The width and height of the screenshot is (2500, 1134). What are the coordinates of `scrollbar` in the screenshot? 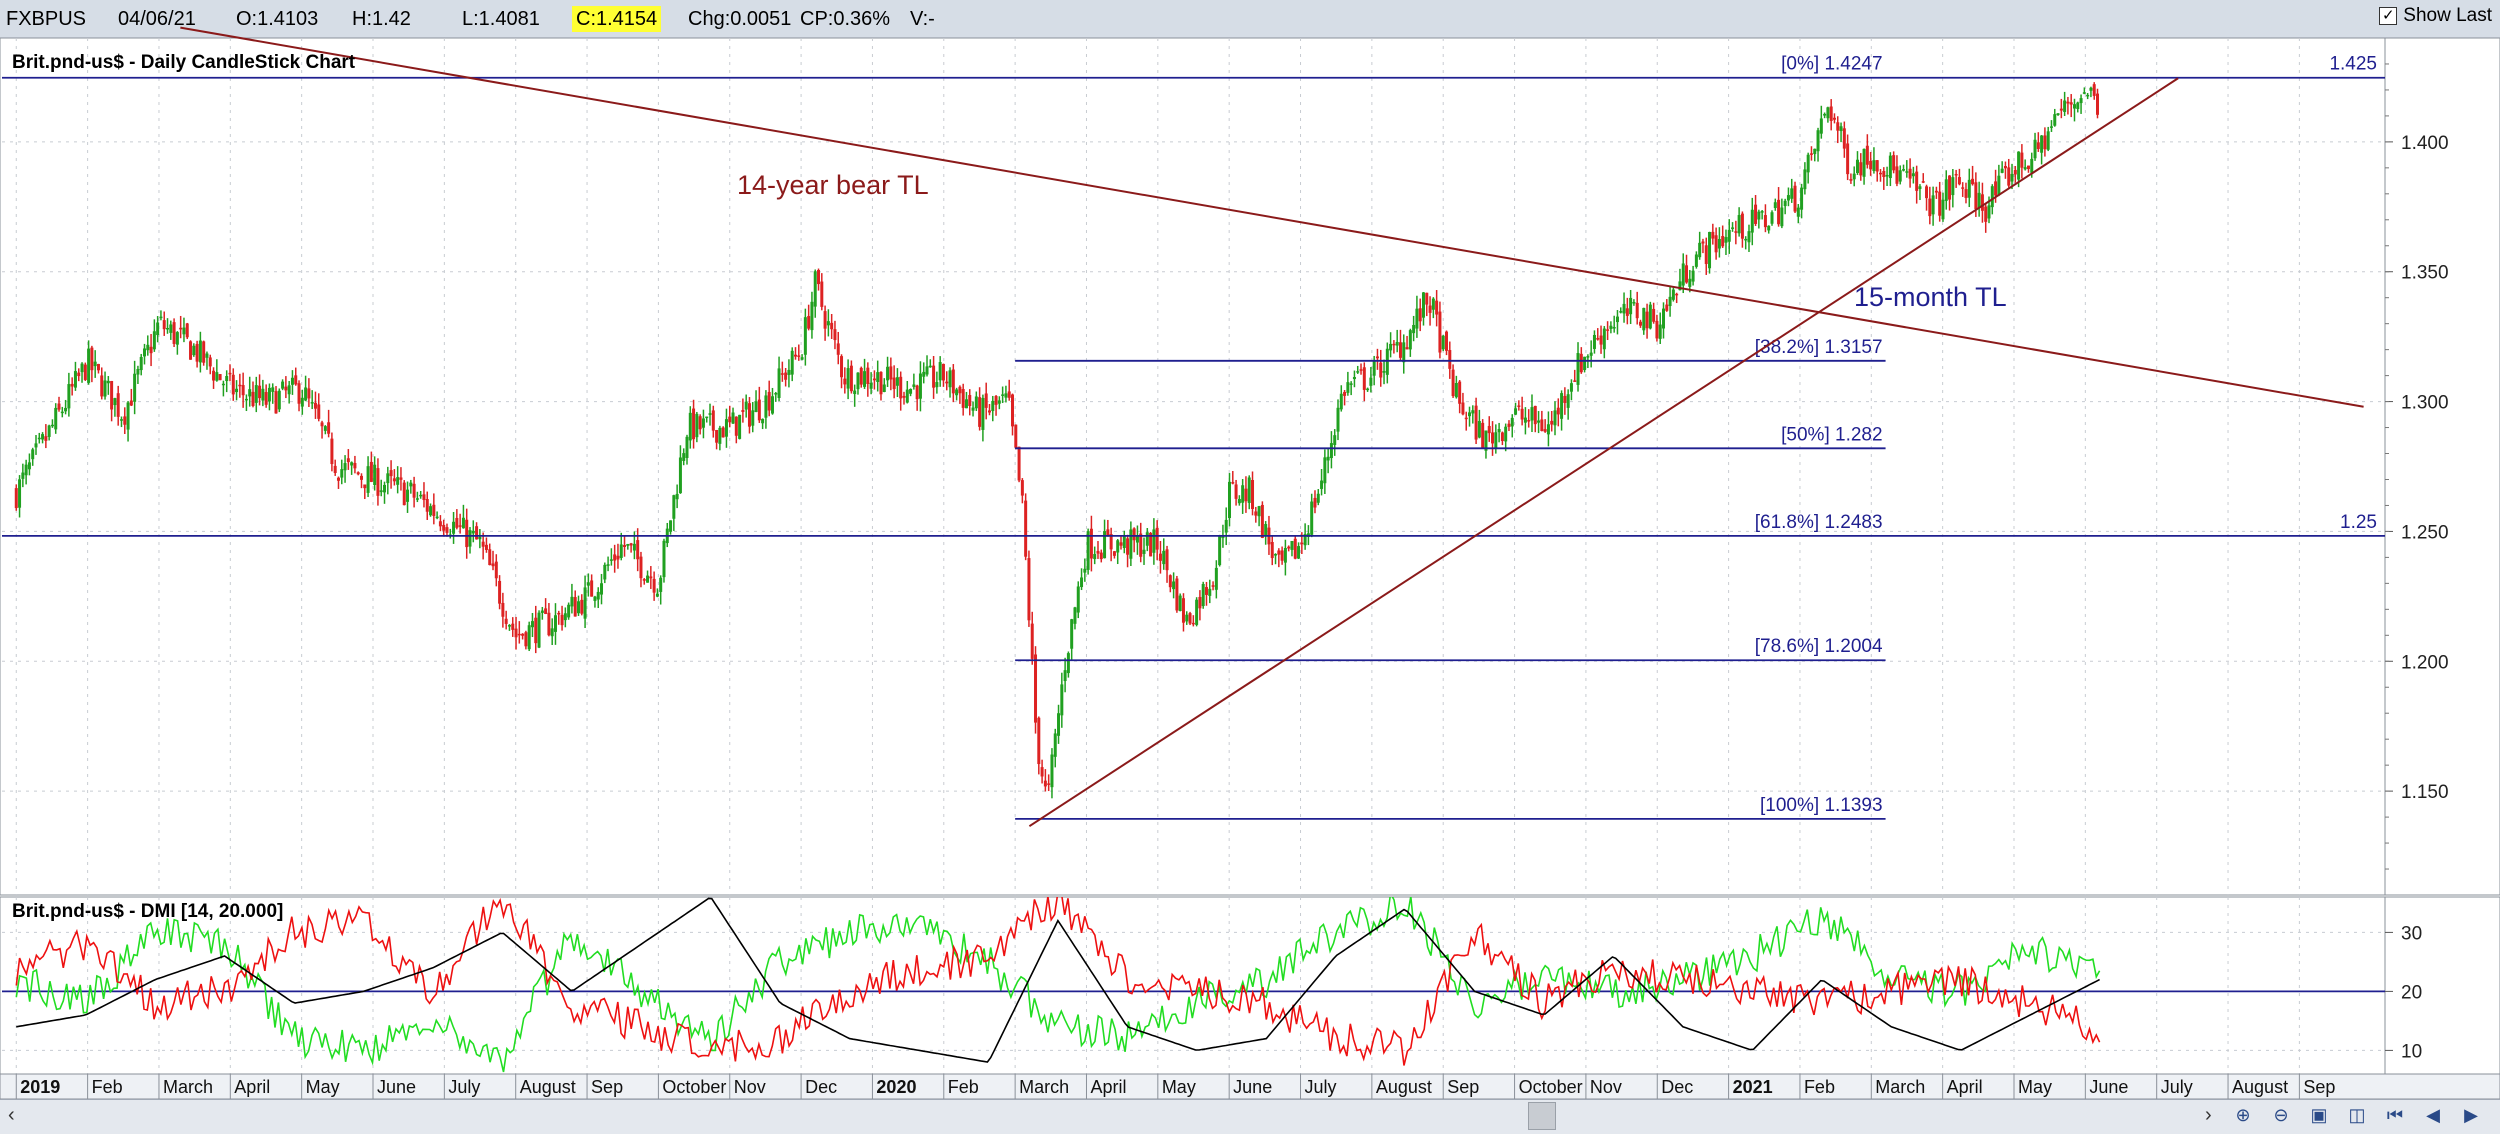 It's located at (1250, 1116).